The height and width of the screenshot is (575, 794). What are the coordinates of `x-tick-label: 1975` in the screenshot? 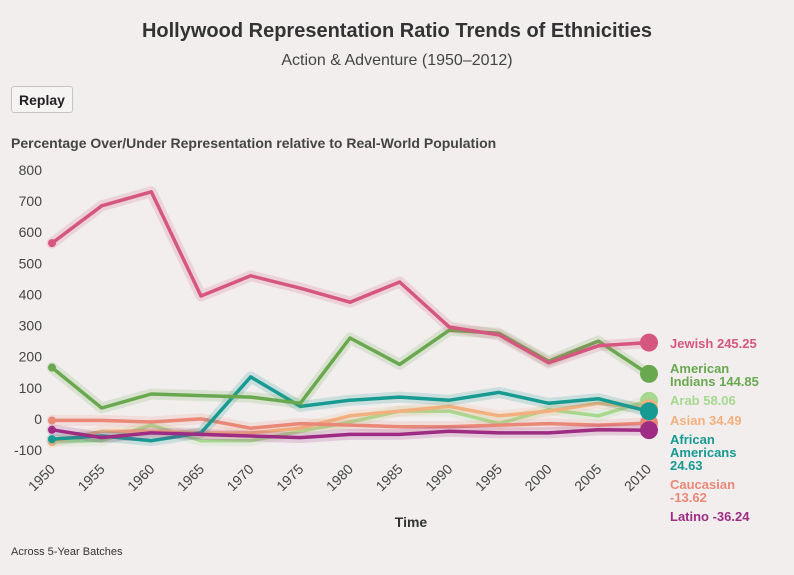 It's located at (289, 477).